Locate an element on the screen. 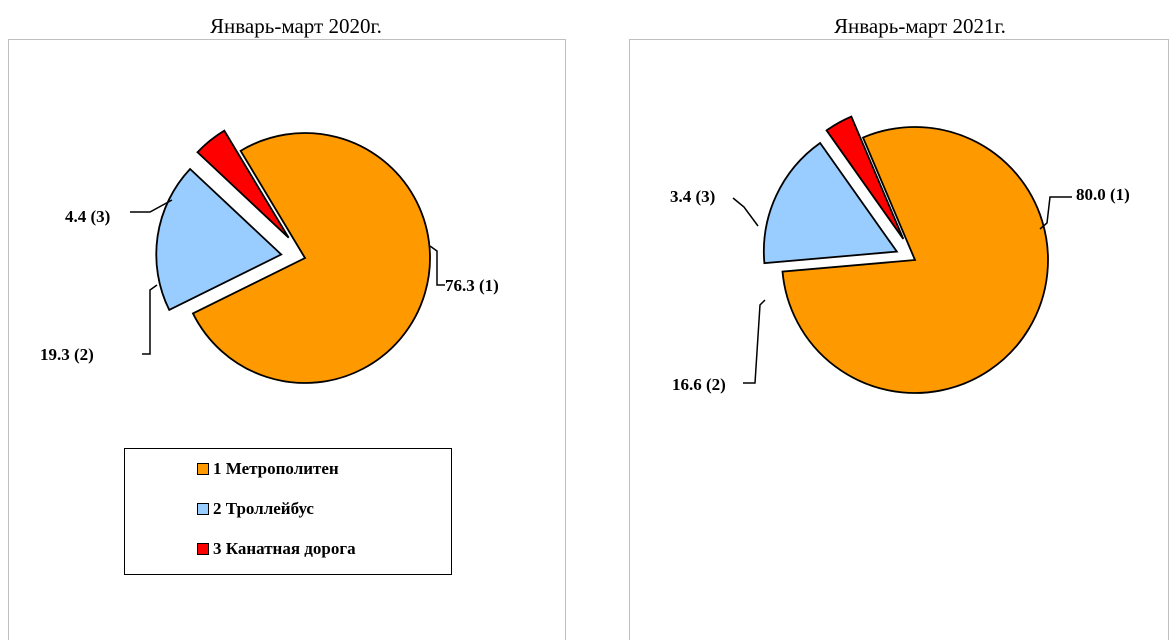 The image size is (1170, 640). data-label-0-0: 76.3 (1) is located at coordinates (472, 285).